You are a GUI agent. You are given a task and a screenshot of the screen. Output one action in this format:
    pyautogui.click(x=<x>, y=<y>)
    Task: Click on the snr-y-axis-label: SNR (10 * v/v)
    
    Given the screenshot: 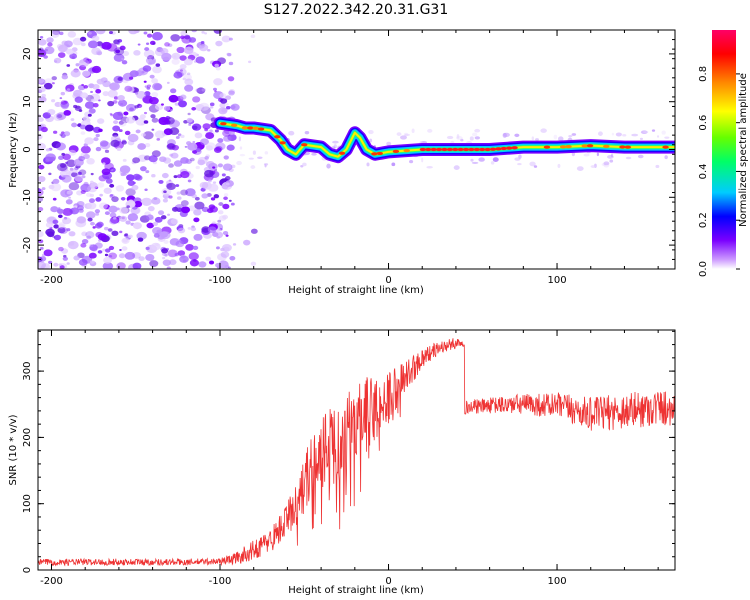 What is the action you would take?
    pyautogui.click(x=13, y=449)
    